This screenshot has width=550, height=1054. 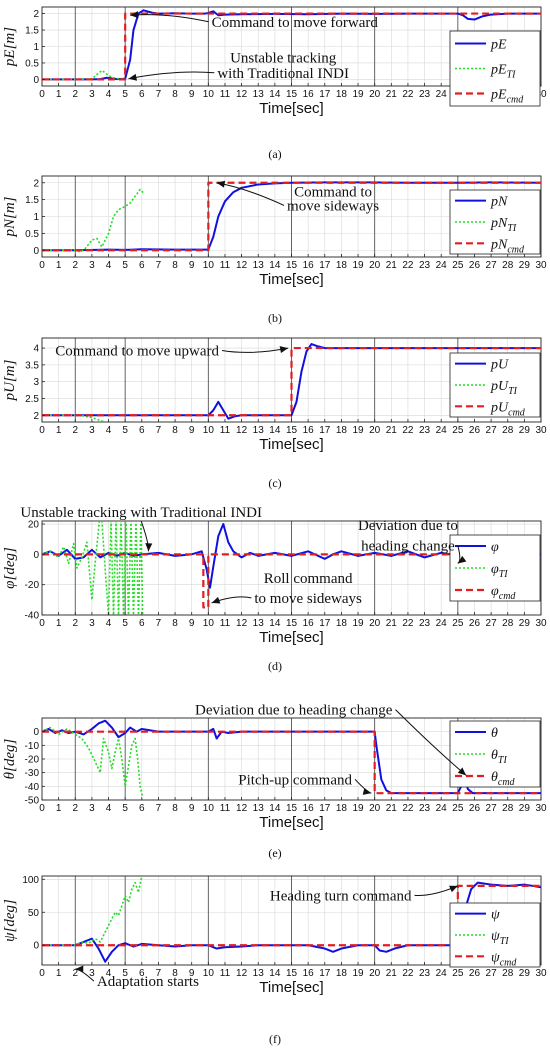 What do you see at coordinates (498, 45) in the screenshot?
I see `legend-entry-actual: pE` at bounding box center [498, 45].